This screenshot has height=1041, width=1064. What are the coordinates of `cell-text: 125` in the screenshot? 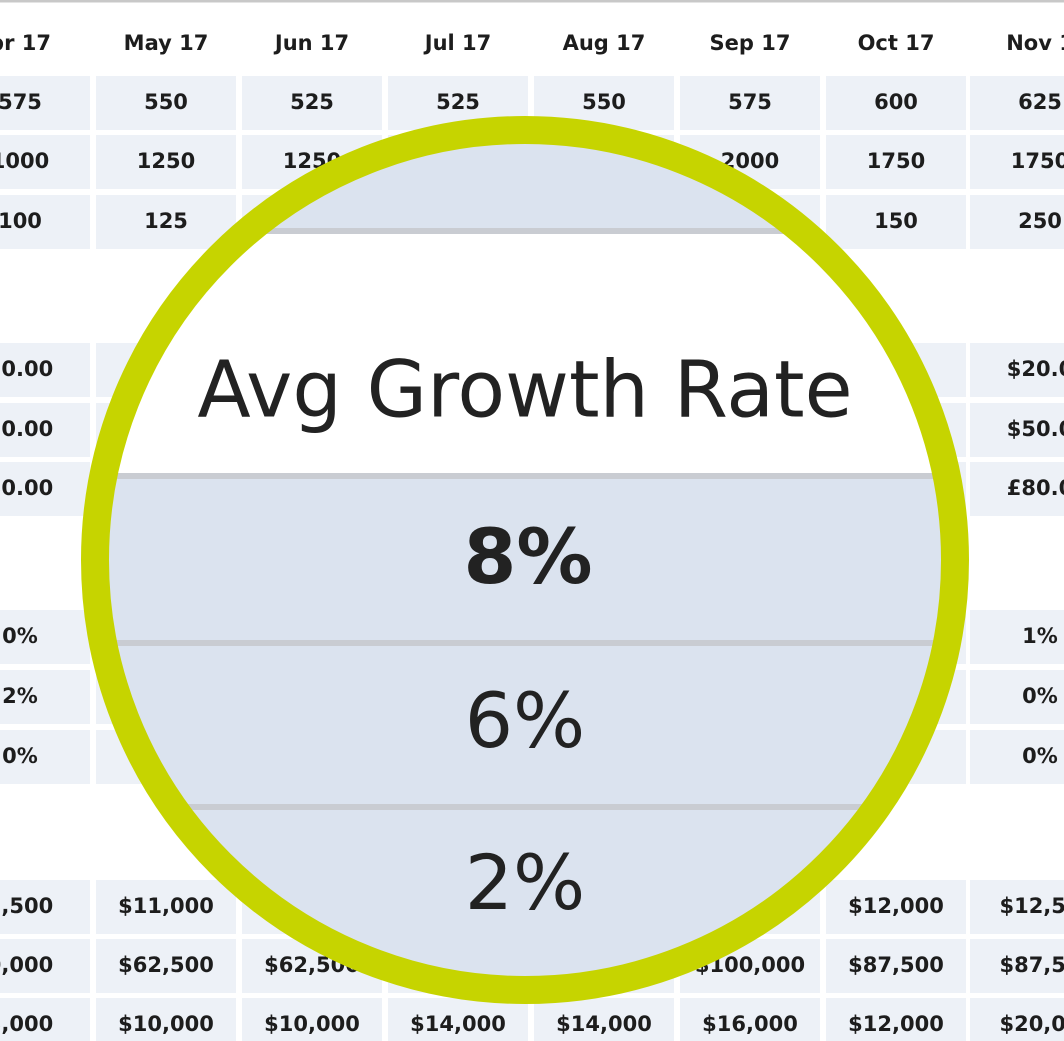 It's located at (166, 221).